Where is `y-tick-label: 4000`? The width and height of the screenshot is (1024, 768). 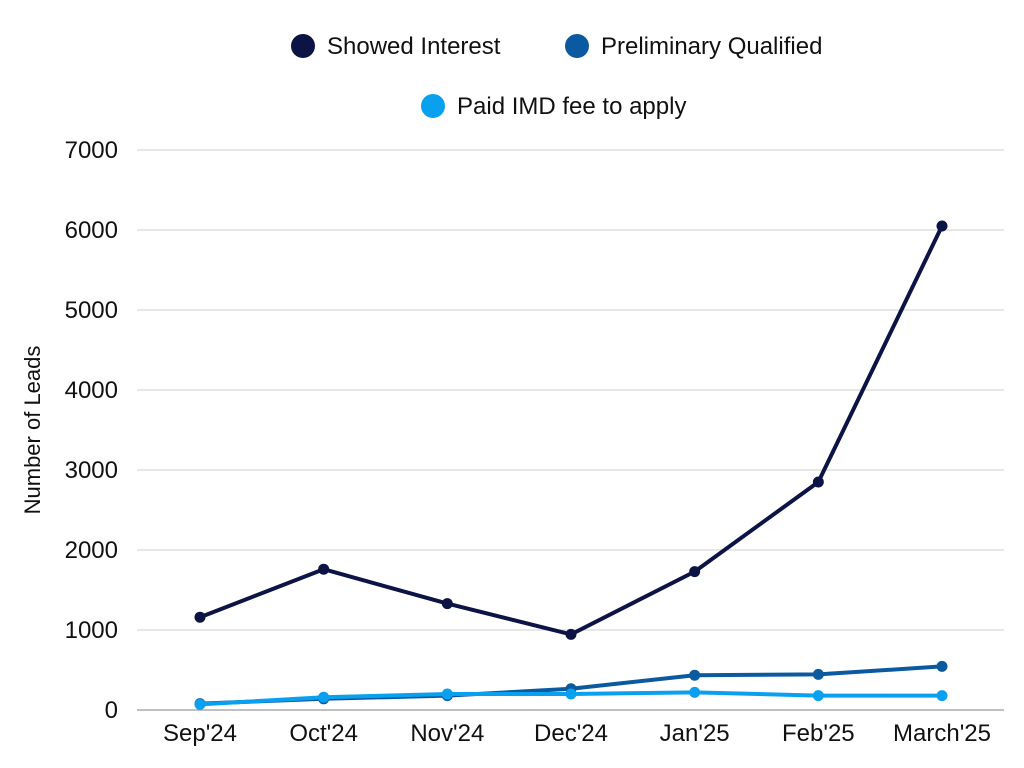 y-tick-label: 4000 is located at coordinates (91, 390).